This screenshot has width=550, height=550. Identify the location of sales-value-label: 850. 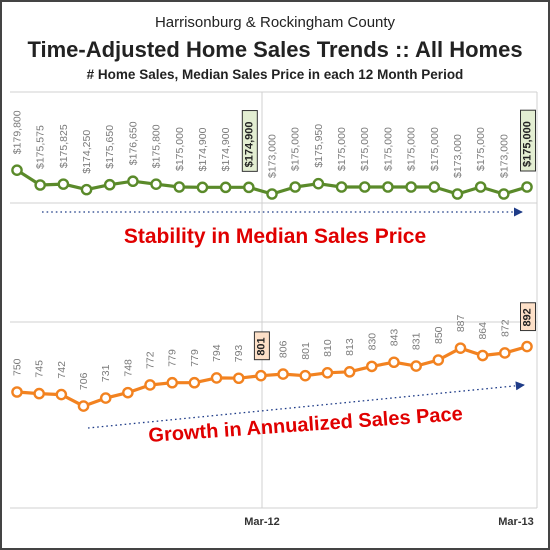
(439, 335).